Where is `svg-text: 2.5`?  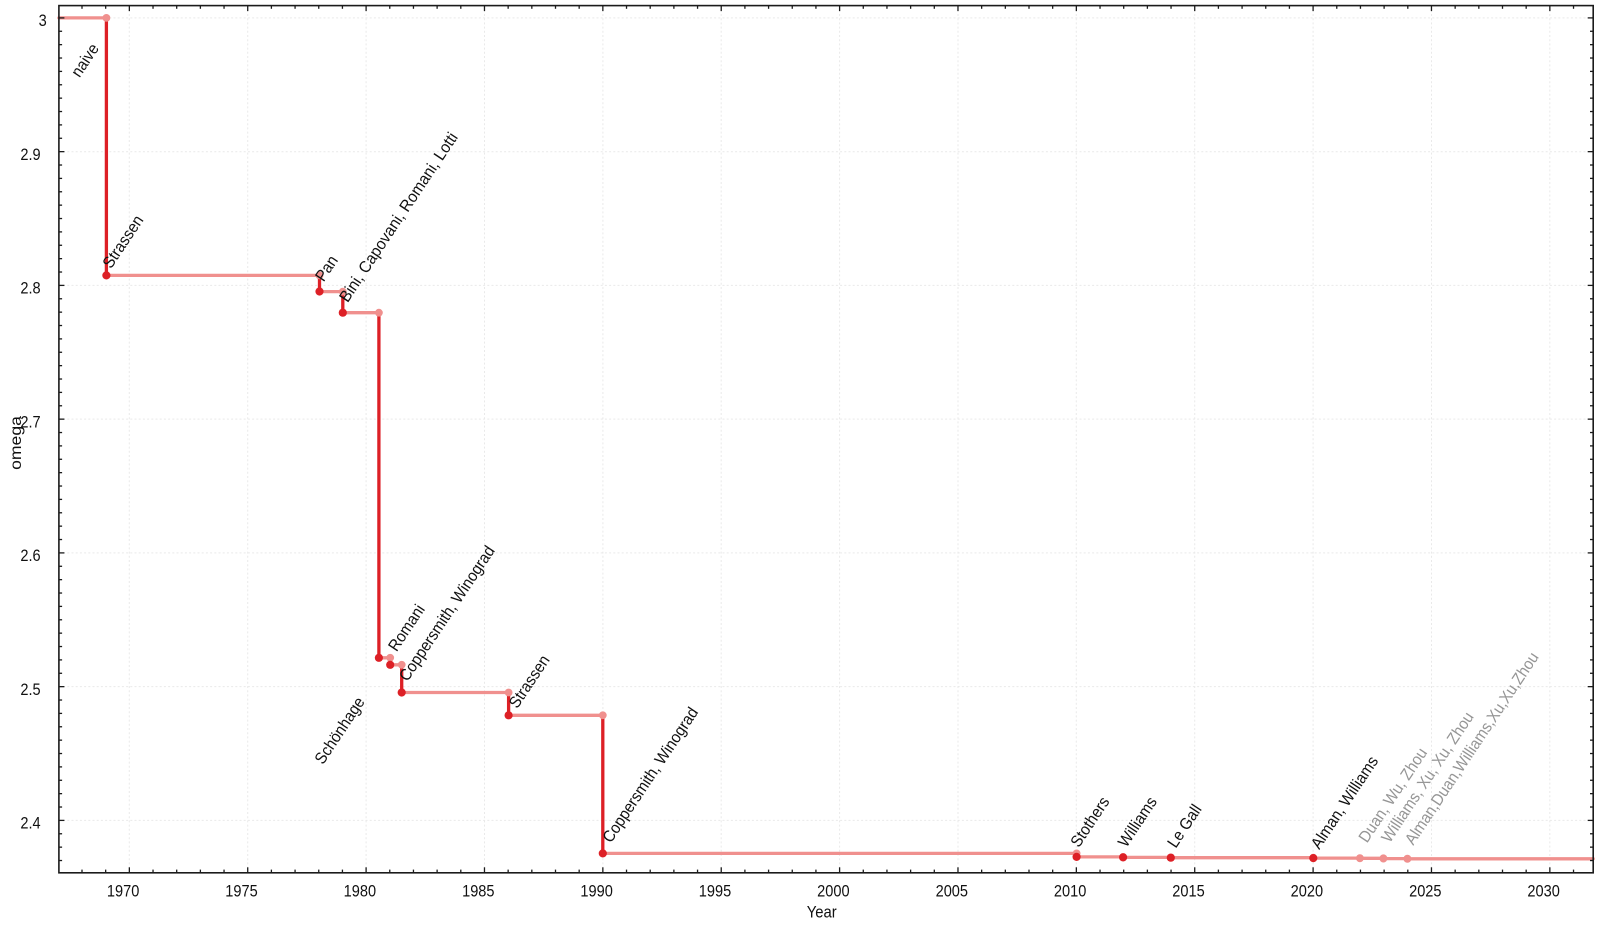 svg-text: 2.5 is located at coordinates (30, 690).